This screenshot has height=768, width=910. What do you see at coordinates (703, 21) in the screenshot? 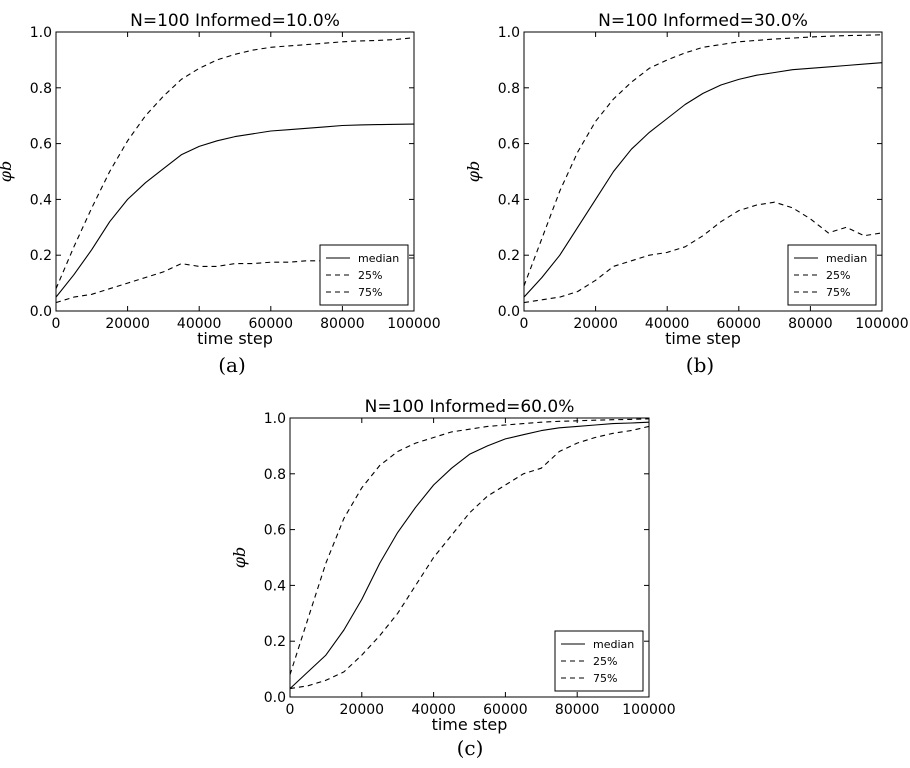
I see `chart-title: N=100 Informed=30.0%` at bounding box center [703, 21].